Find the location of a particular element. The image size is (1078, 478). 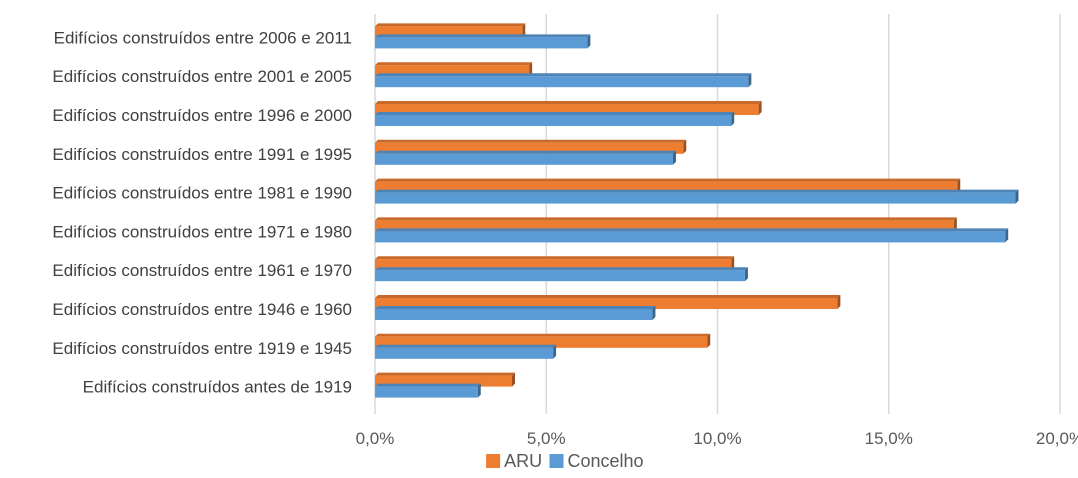

x-tick-label-0: 0,0% is located at coordinates (375, 438).